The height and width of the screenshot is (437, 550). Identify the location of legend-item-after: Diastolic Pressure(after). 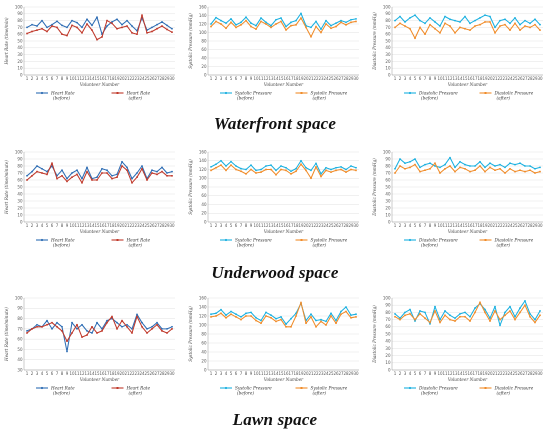
(506, 242).